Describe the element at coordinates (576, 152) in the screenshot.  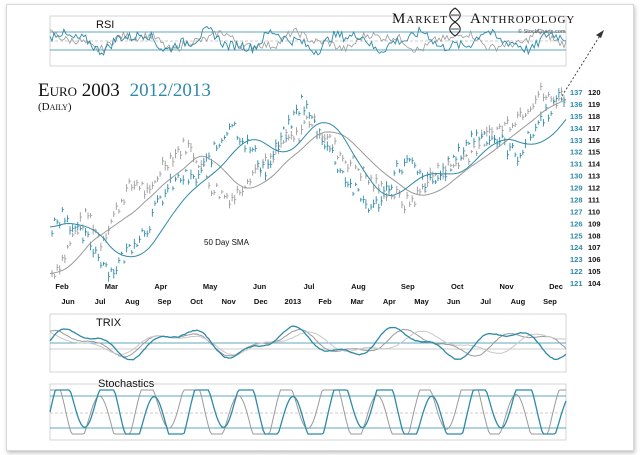
I see `y-left-tick: 132` at that location.